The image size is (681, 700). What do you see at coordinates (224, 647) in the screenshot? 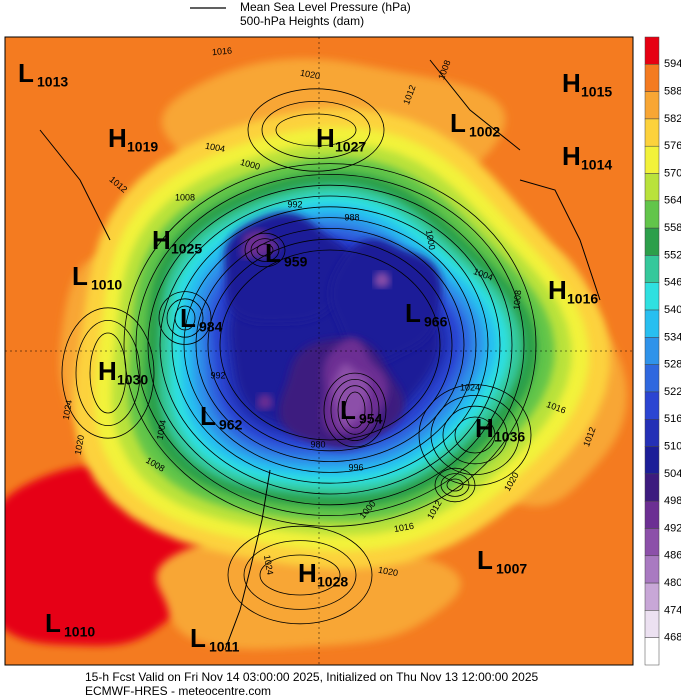
I see `pressure-center-value: 1011` at bounding box center [224, 647].